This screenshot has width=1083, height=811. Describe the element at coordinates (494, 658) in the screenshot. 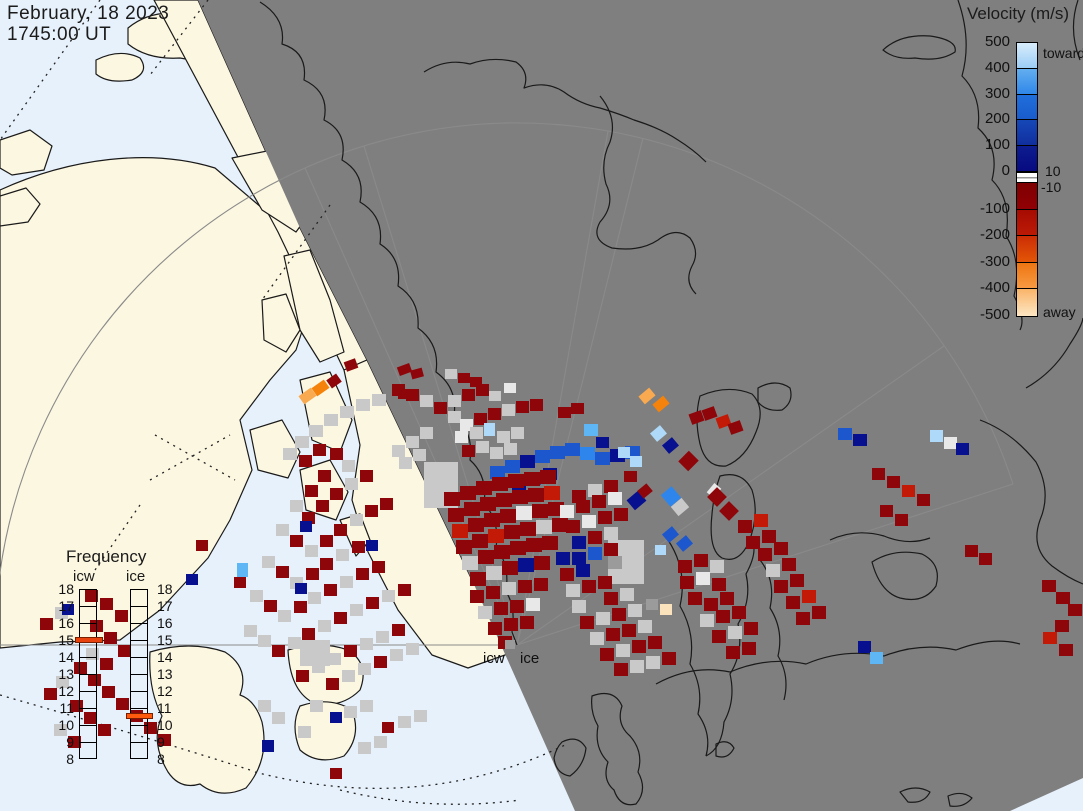

I see `radar-site-label-icw: icw` at that location.